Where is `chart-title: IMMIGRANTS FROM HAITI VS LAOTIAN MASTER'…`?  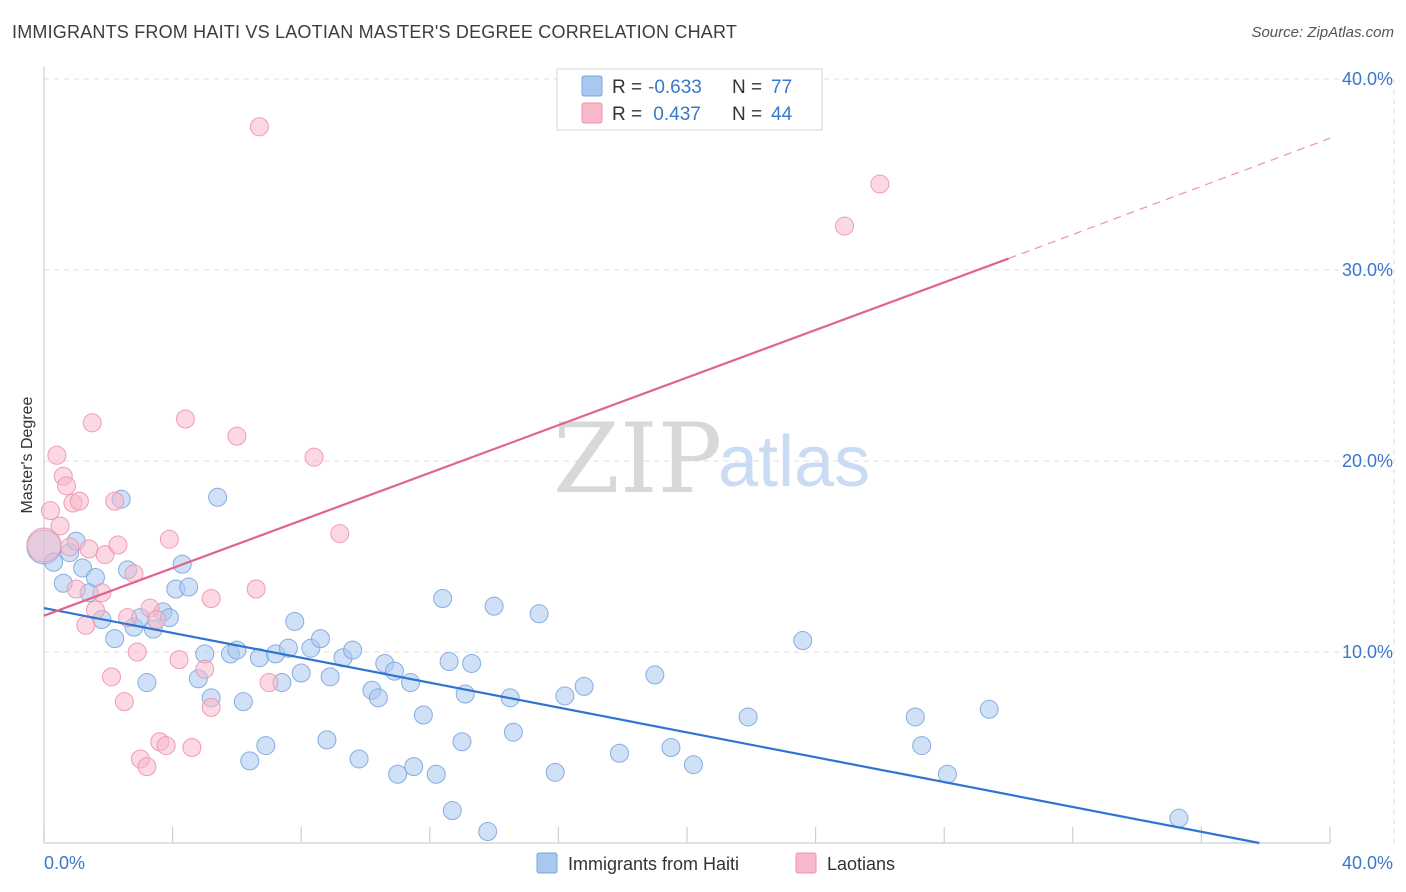
chart-title: IMMIGRANTS FROM HAITI VS LAOTIAN MASTER'… is located at coordinates (375, 32).